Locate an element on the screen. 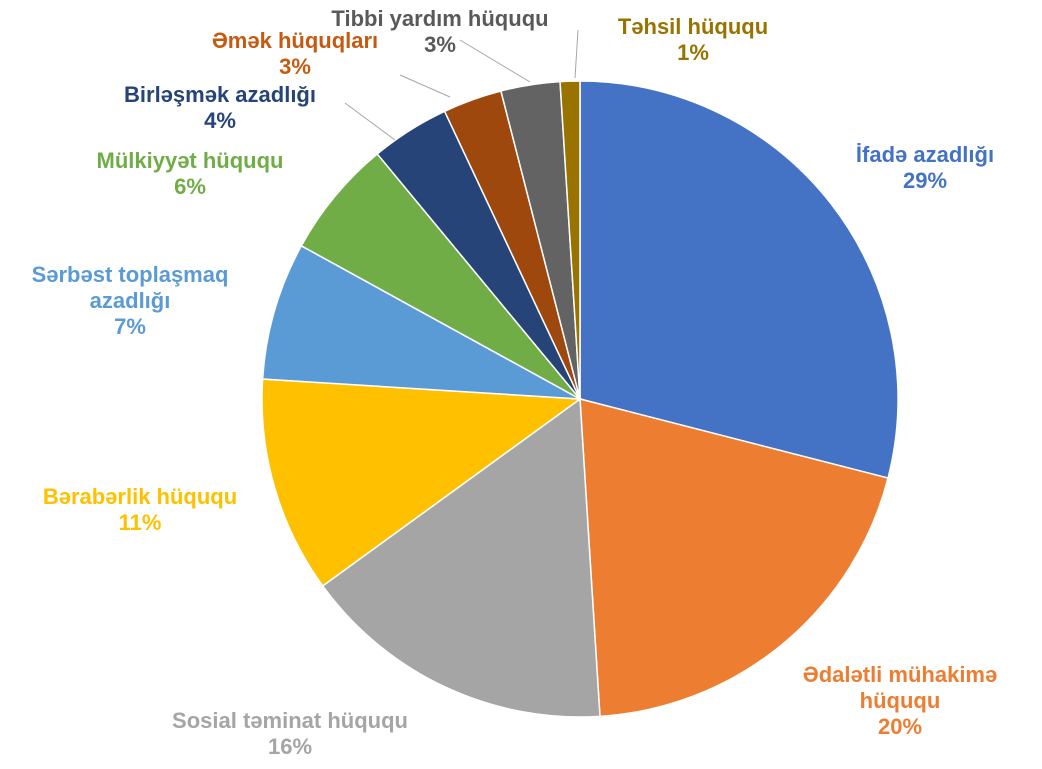 The width and height of the screenshot is (1042, 769). category-label: Təhsil hüququ is located at coordinates (693, 26).